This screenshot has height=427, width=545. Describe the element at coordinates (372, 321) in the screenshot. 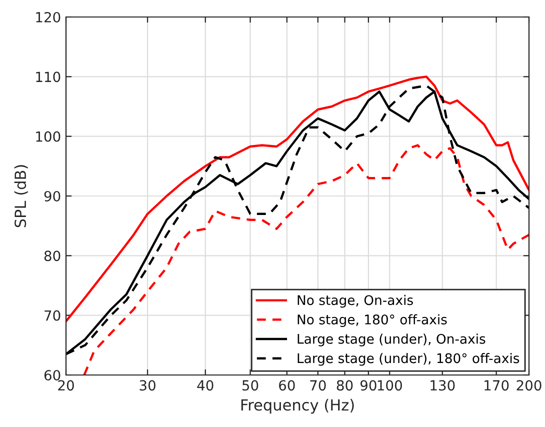

I see `legend-label: No stage, 180° off-axis` at that location.